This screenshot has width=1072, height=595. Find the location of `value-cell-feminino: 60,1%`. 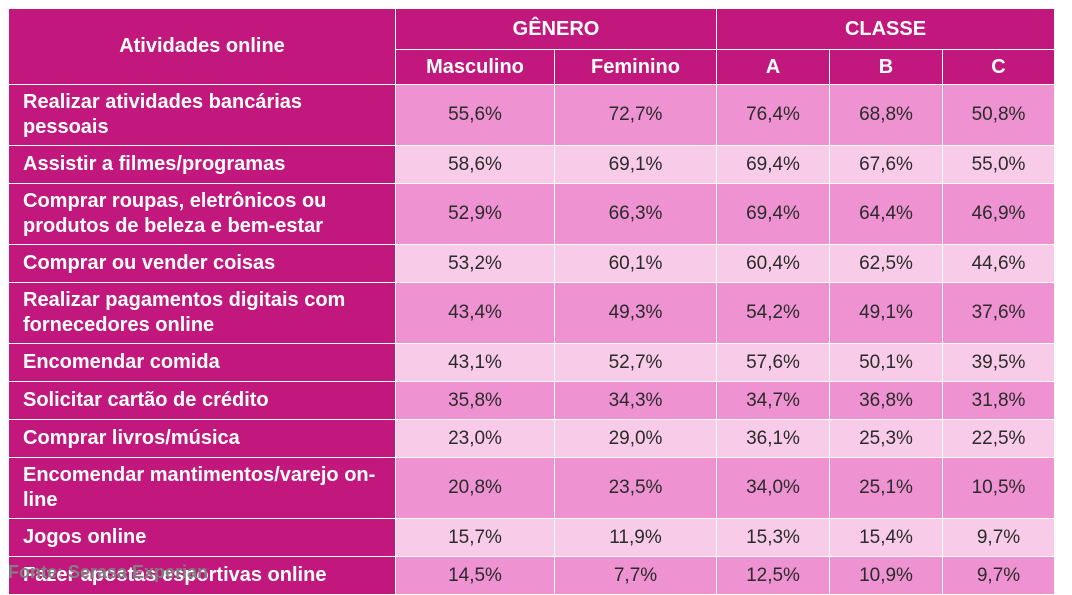

value-cell-feminino: 60,1% is located at coordinates (635, 263).